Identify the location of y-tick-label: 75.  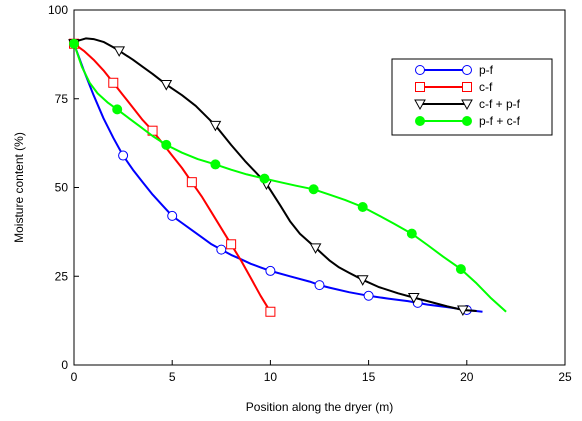
(62, 99).